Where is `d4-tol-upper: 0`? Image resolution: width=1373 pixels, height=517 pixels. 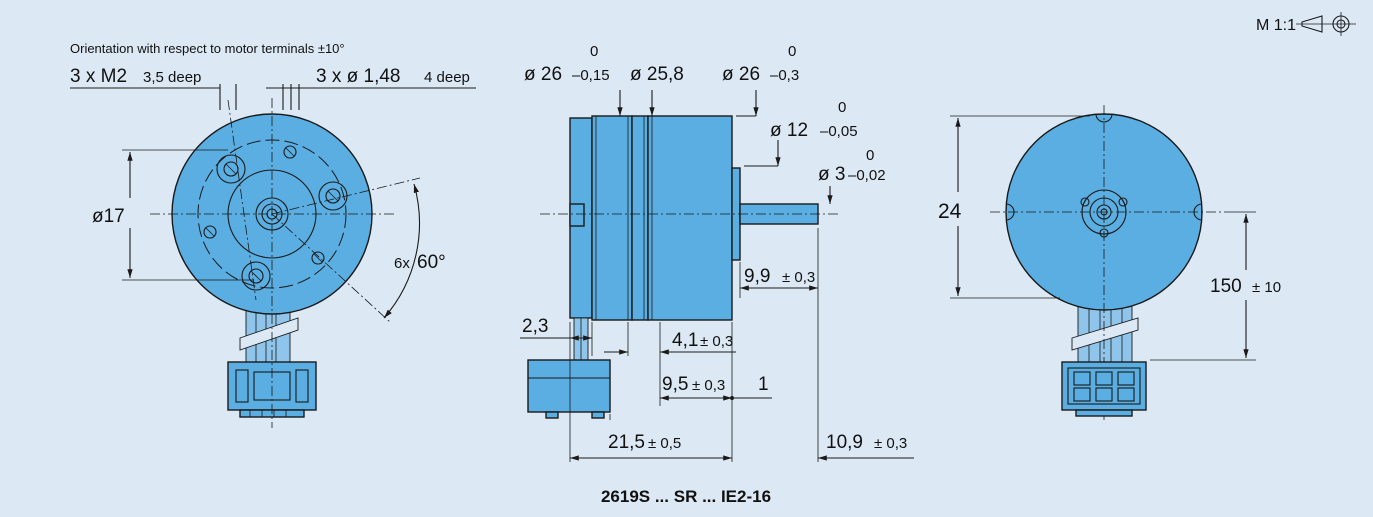 d4-tol-upper: 0 is located at coordinates (842, 107).